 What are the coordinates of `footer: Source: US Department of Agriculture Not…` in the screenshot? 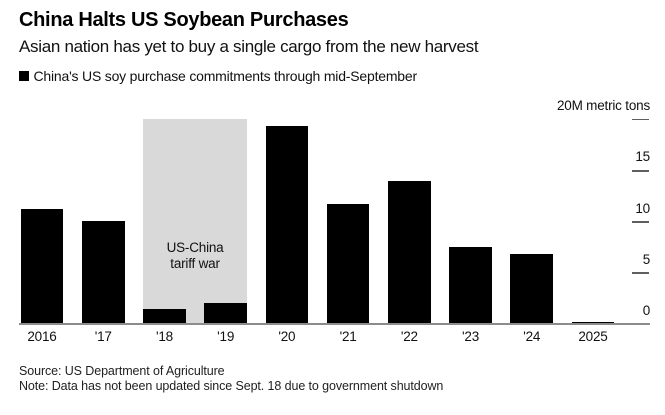 It's located at (231, 379).